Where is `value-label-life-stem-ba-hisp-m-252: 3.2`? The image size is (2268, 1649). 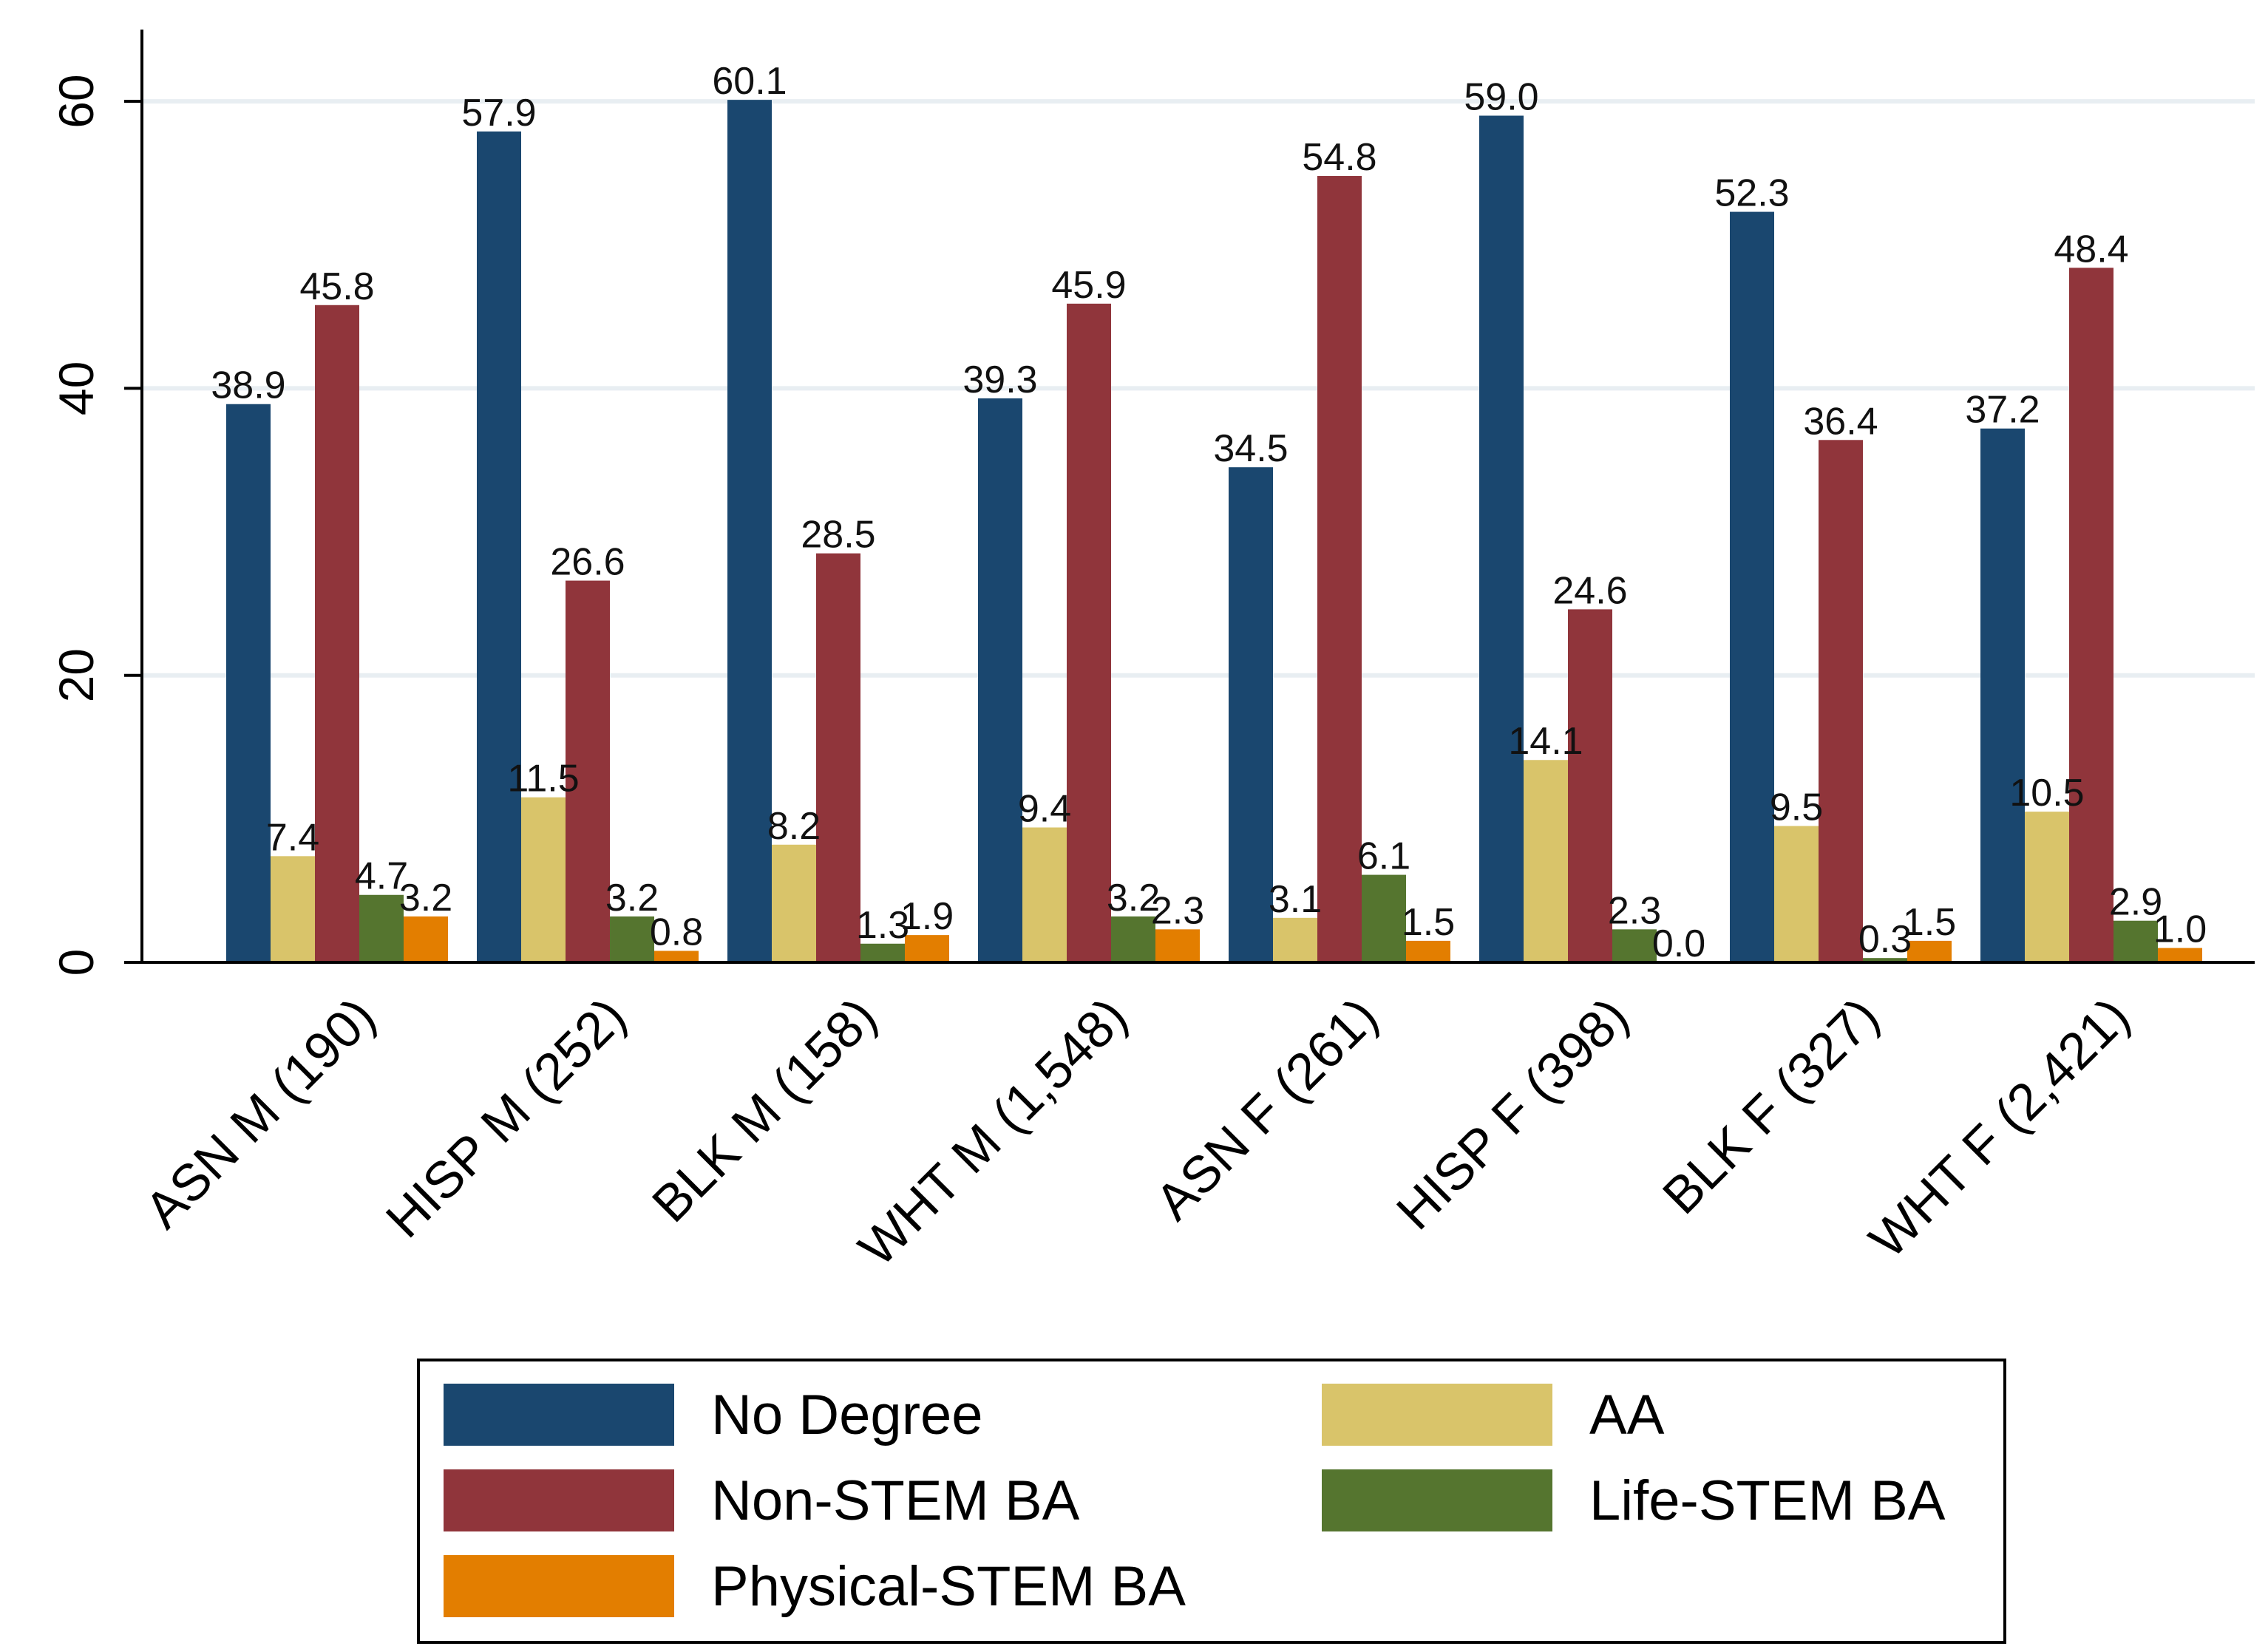 value-label-life-stem-ba-hisp-m-252: 3.2 is located at coordinates (632, 898).